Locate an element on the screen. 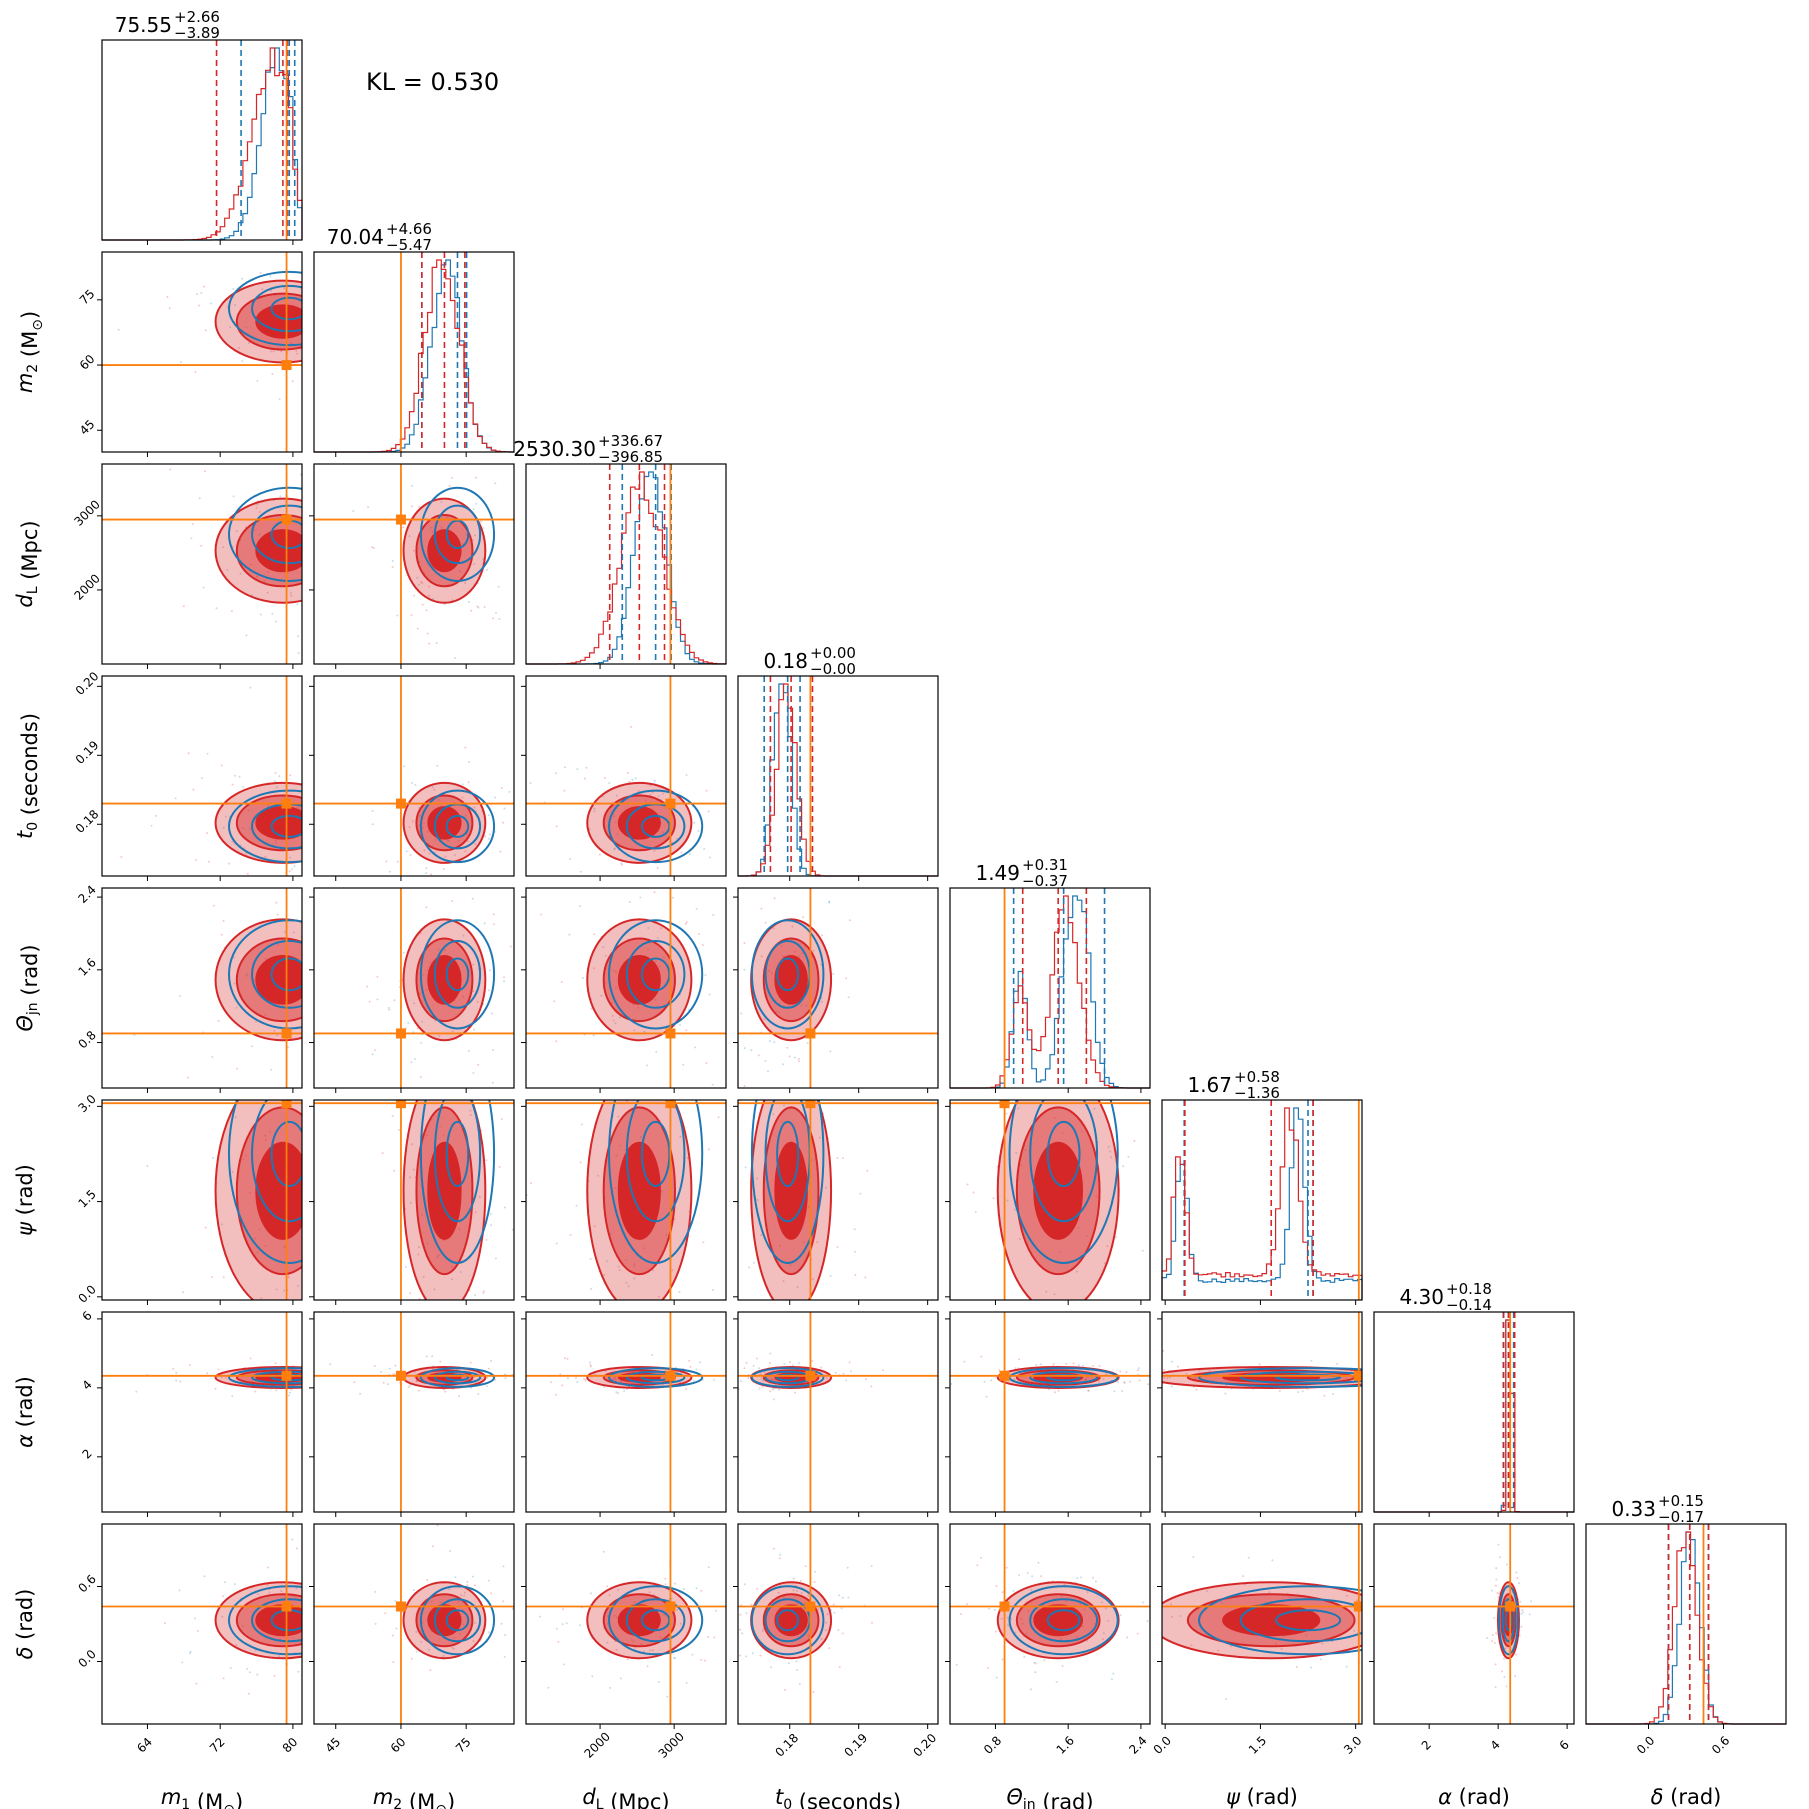 This screenshot has height=1809, width=1809. contour-blue-mid is located at coordinates (655, 1161).